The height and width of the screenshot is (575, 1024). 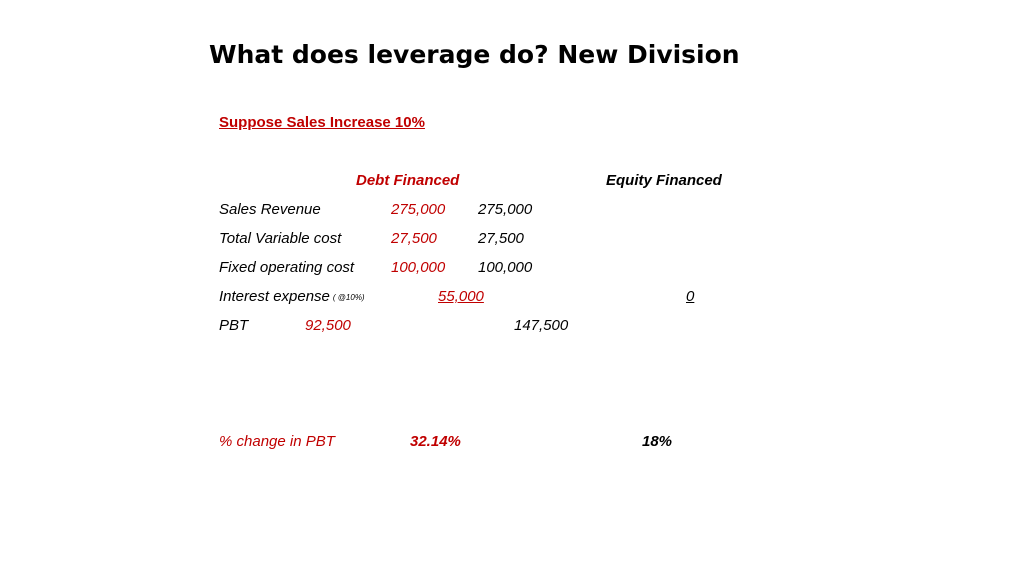 I want to click on sales-revenue-label: Sales Revenue, so click(x=270, y=209).